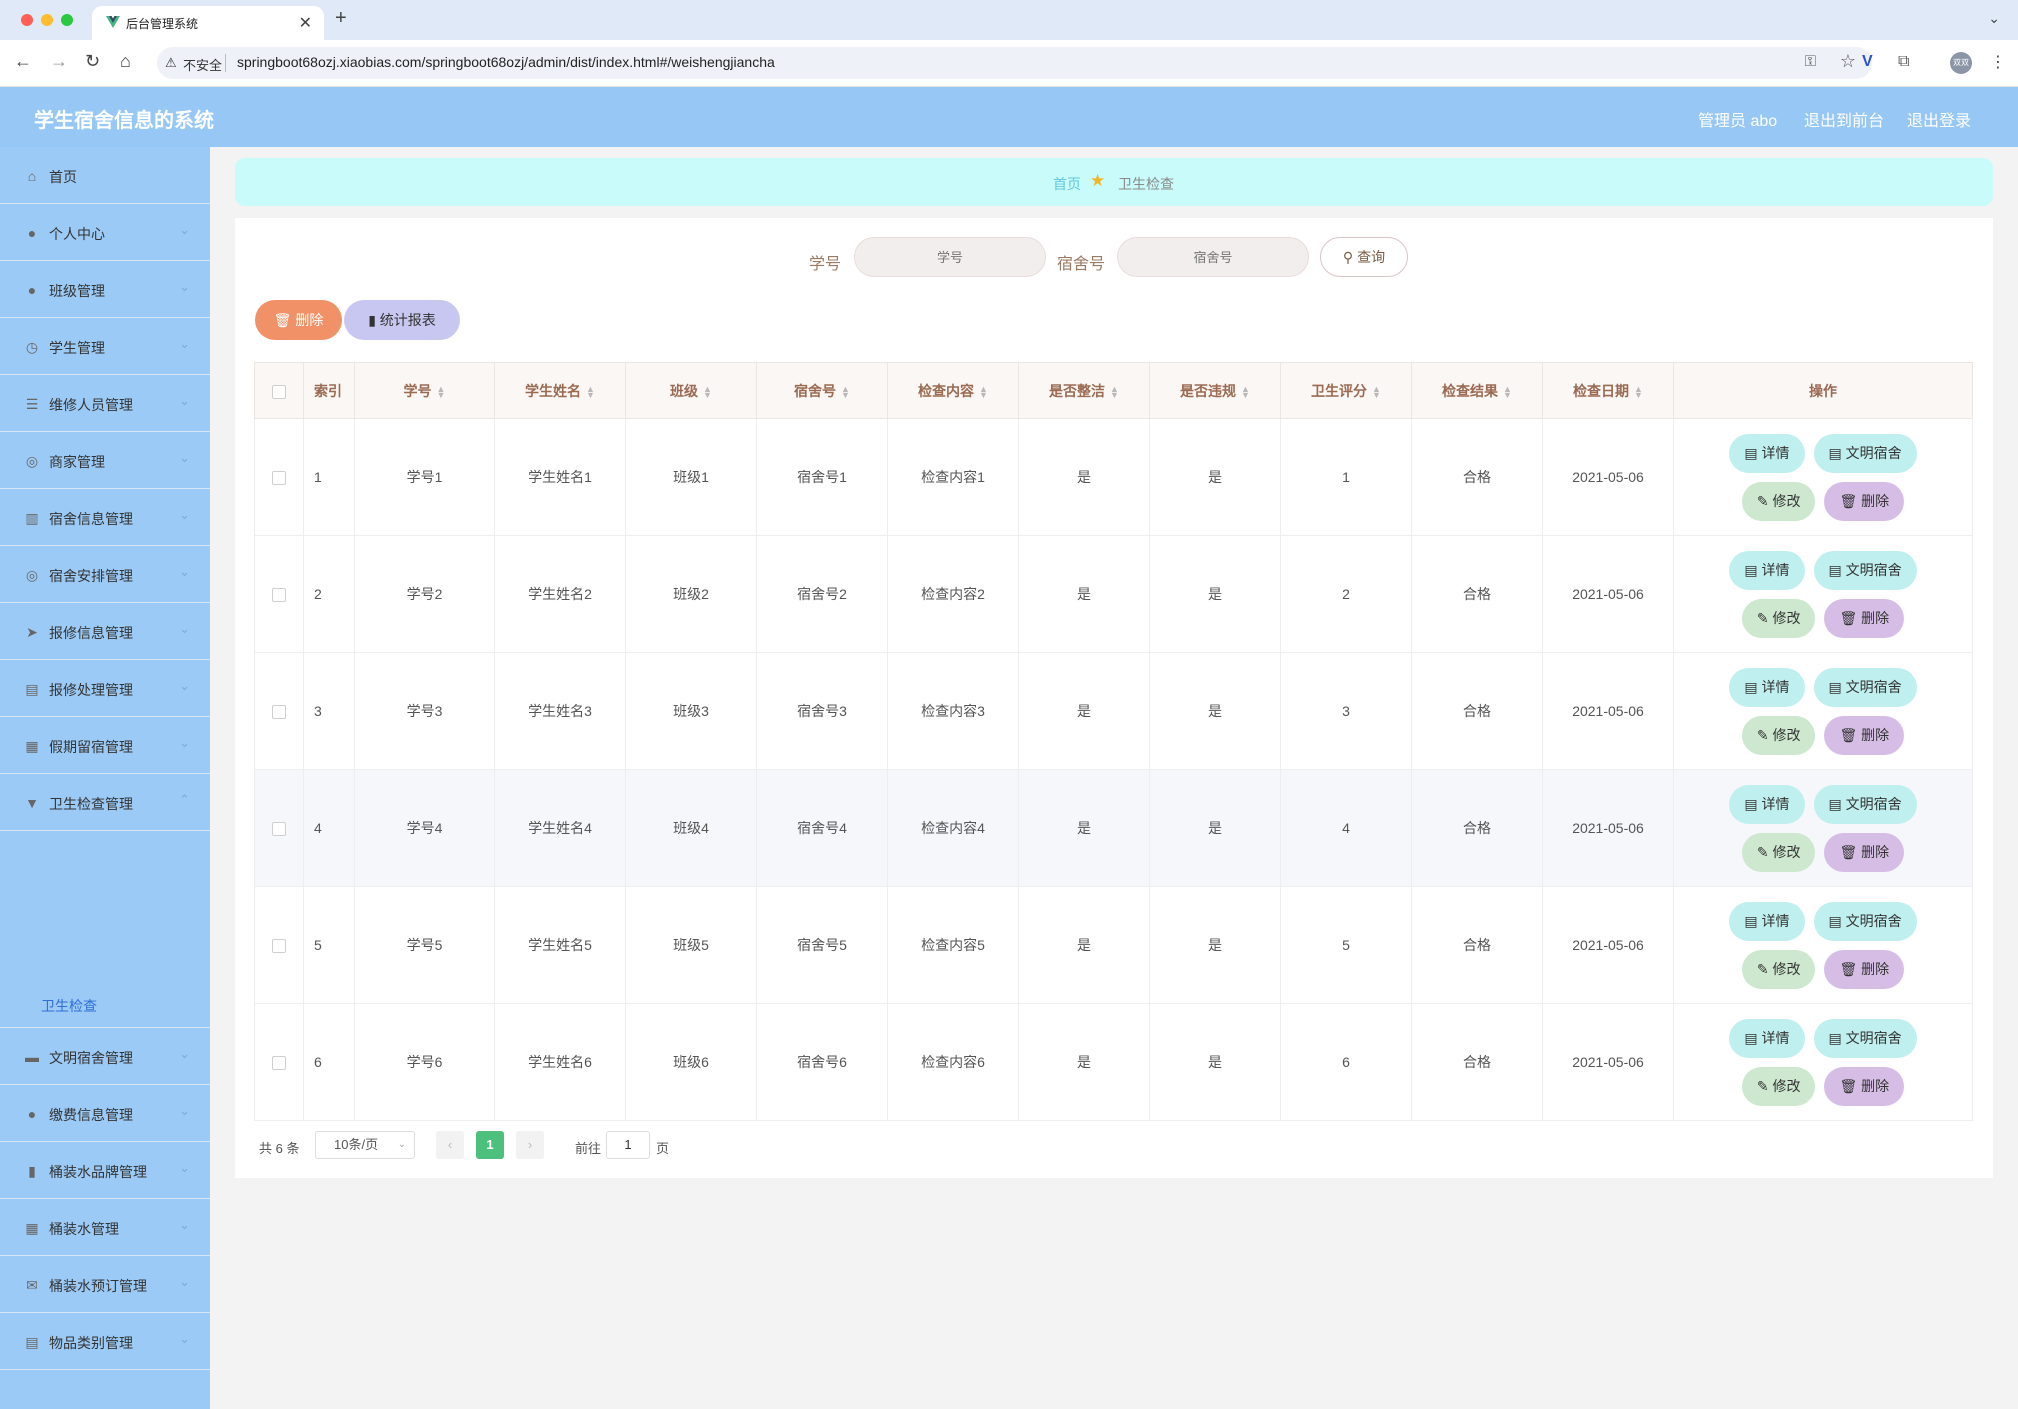  Describe the element at coordinates (1067, 184) in the screenshot. I see `breadcrumb-home-link: 首页` at that location.